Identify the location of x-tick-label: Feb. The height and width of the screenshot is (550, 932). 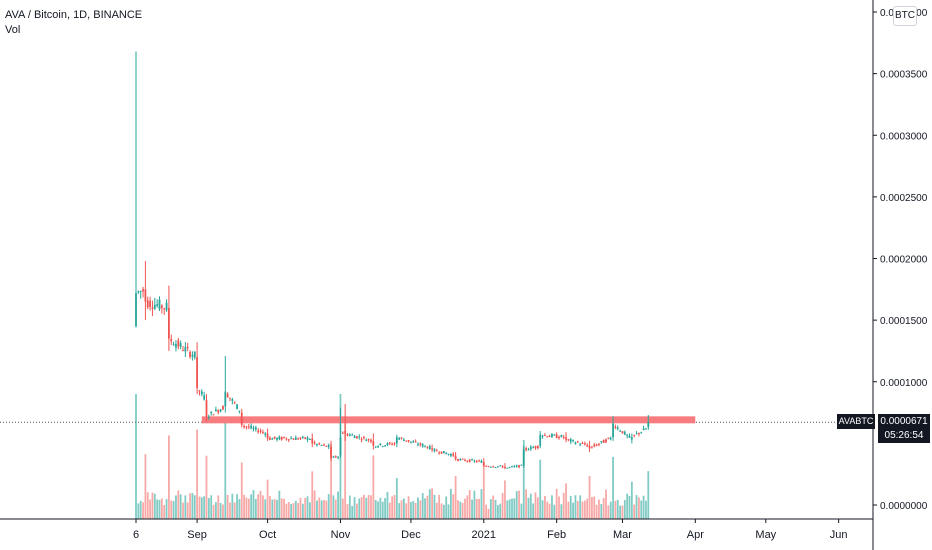
(556, 535).